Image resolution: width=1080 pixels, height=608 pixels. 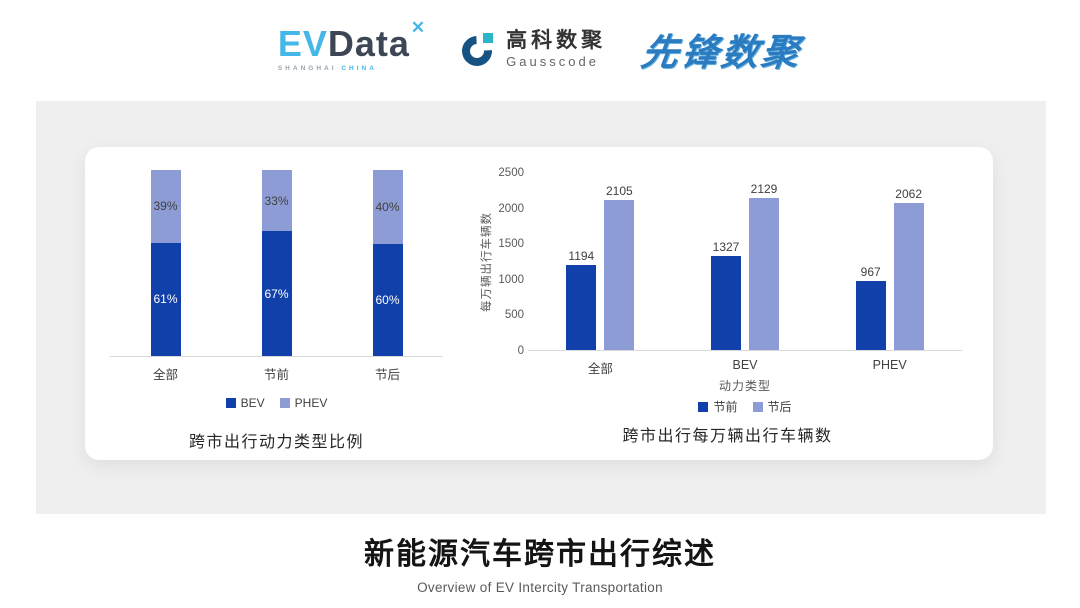 What do you see at coordinates (276, 201) in the screenshot?
I see `bar-segment-PHEV: 33%` at bounding box center [276, 201].